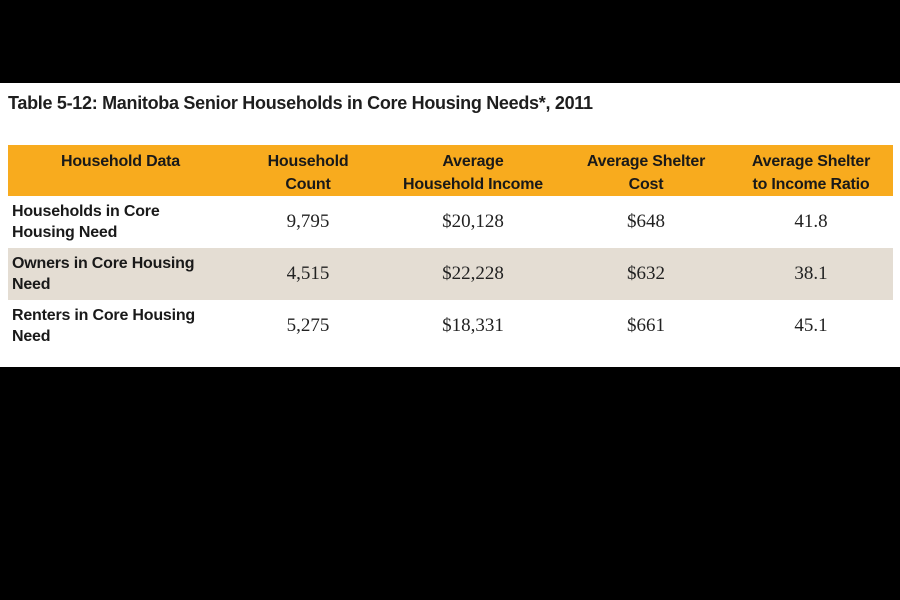 Image resolution: width=900 pixels, height=600 pixels. I want to click on header-household-data: Household Data, so click(120, 170).